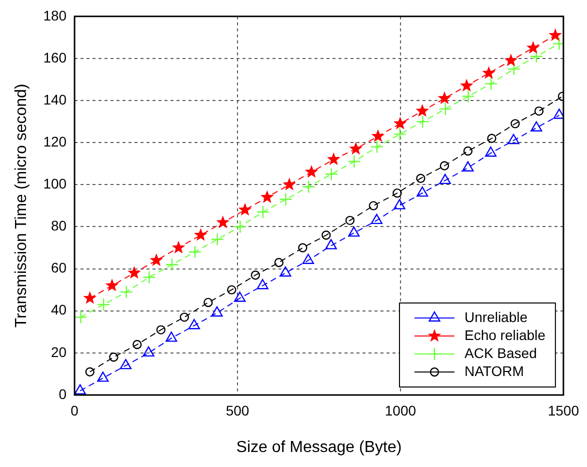 This screenshot has width=587, height=467. I want to click on y-tick-label: 0, so click(62, 394).